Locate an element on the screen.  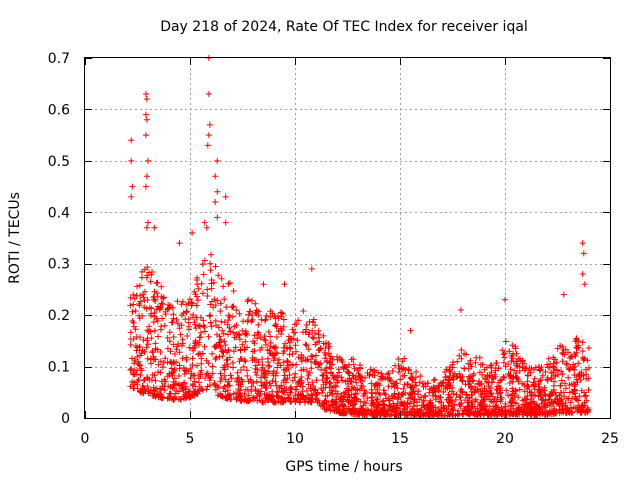
y-tick-label: 0.2 is located at coordinates (59, 316).